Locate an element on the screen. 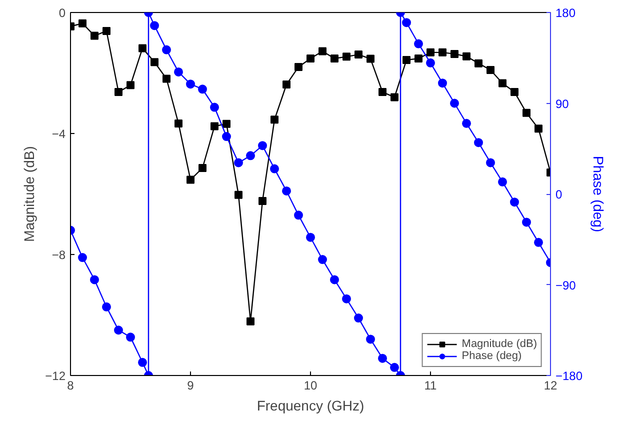 This screenshot has height=436, width=628. y2-axis-title: Phase (deg) is located at coordinates (598, 194).